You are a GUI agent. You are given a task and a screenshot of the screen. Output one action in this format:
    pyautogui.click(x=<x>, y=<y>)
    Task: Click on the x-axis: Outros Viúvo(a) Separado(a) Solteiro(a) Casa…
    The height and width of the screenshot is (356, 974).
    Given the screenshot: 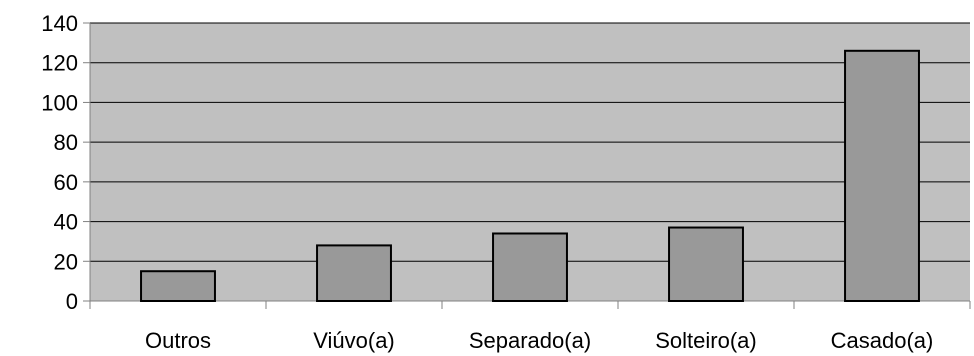 What is the action you would take?
    pyautogui.click(x=530, y=326)
    